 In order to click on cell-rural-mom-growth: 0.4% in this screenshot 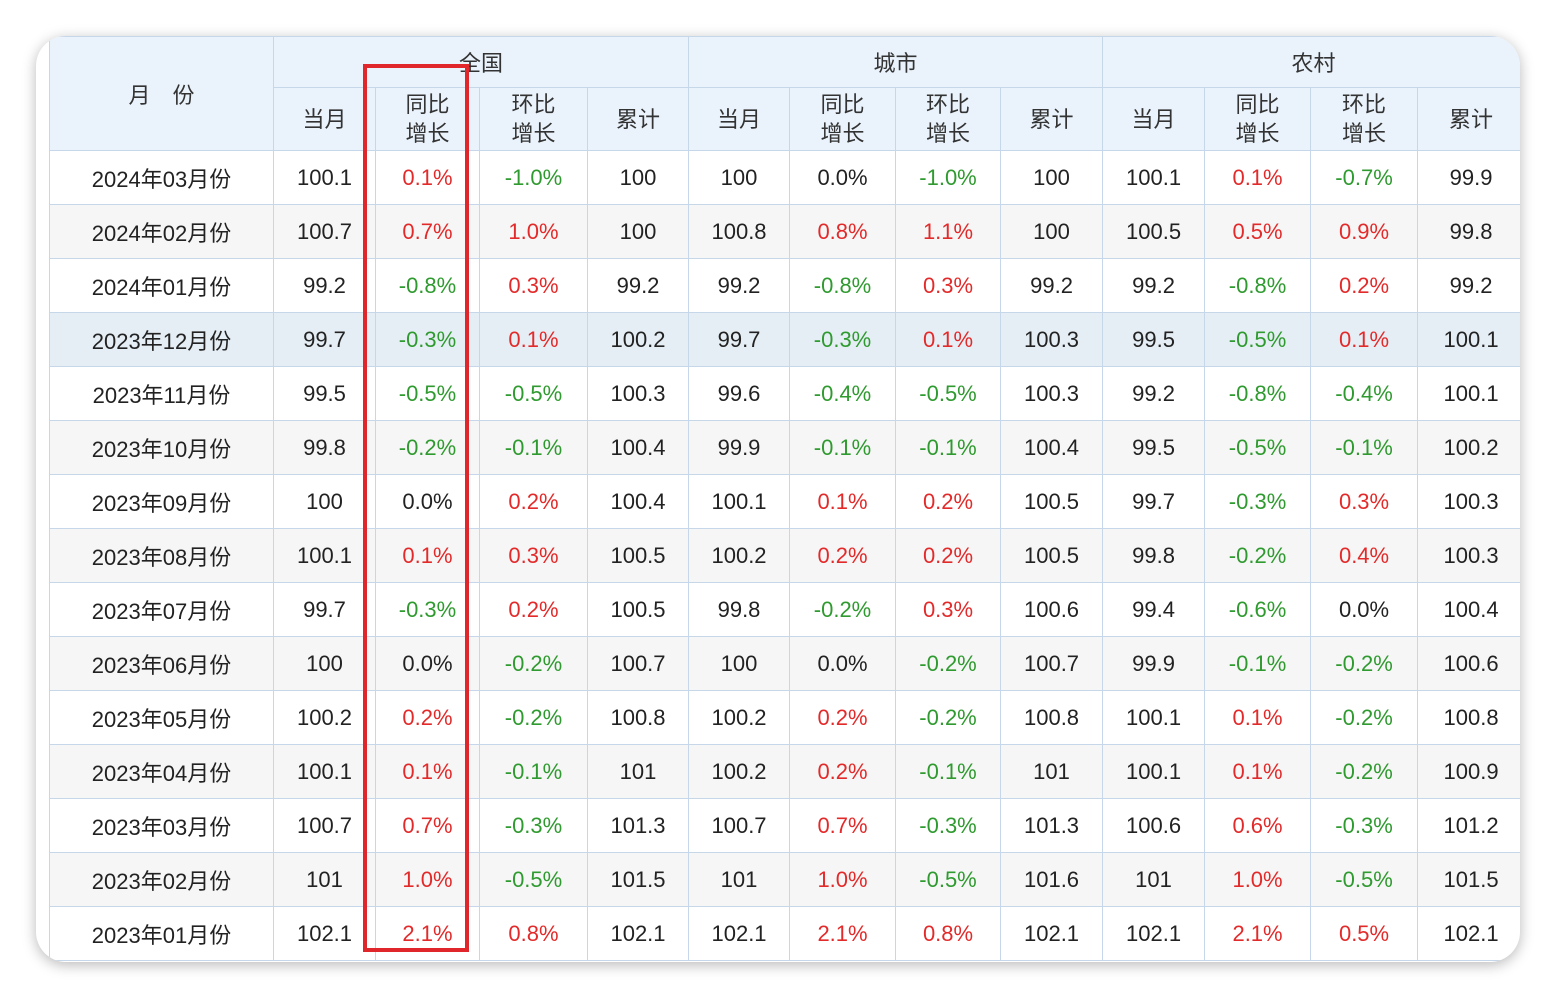, I will do `click(1364, 555)`.